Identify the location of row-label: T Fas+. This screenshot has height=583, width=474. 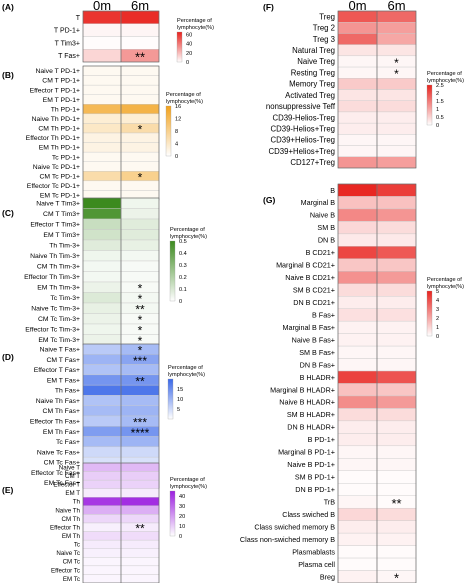
(69, 56).